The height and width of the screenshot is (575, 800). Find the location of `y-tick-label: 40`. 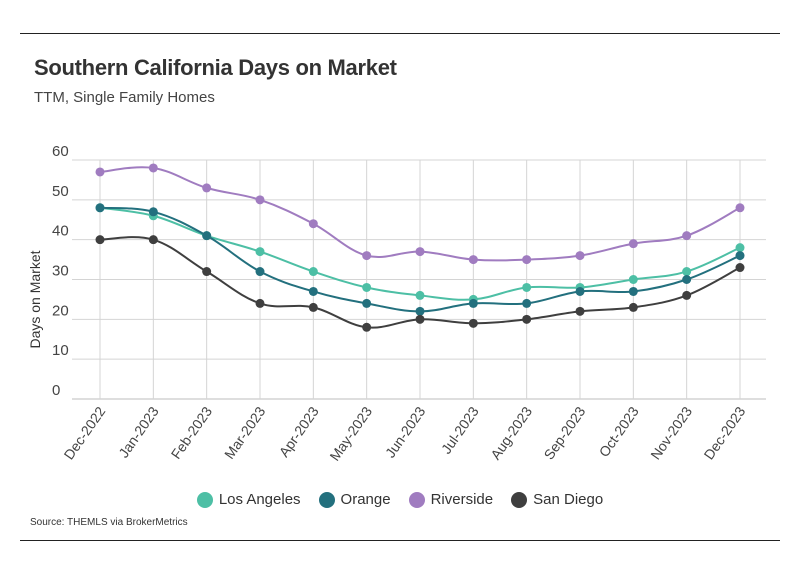

y-tick-label: 40 is located at coordinates (60, 231).